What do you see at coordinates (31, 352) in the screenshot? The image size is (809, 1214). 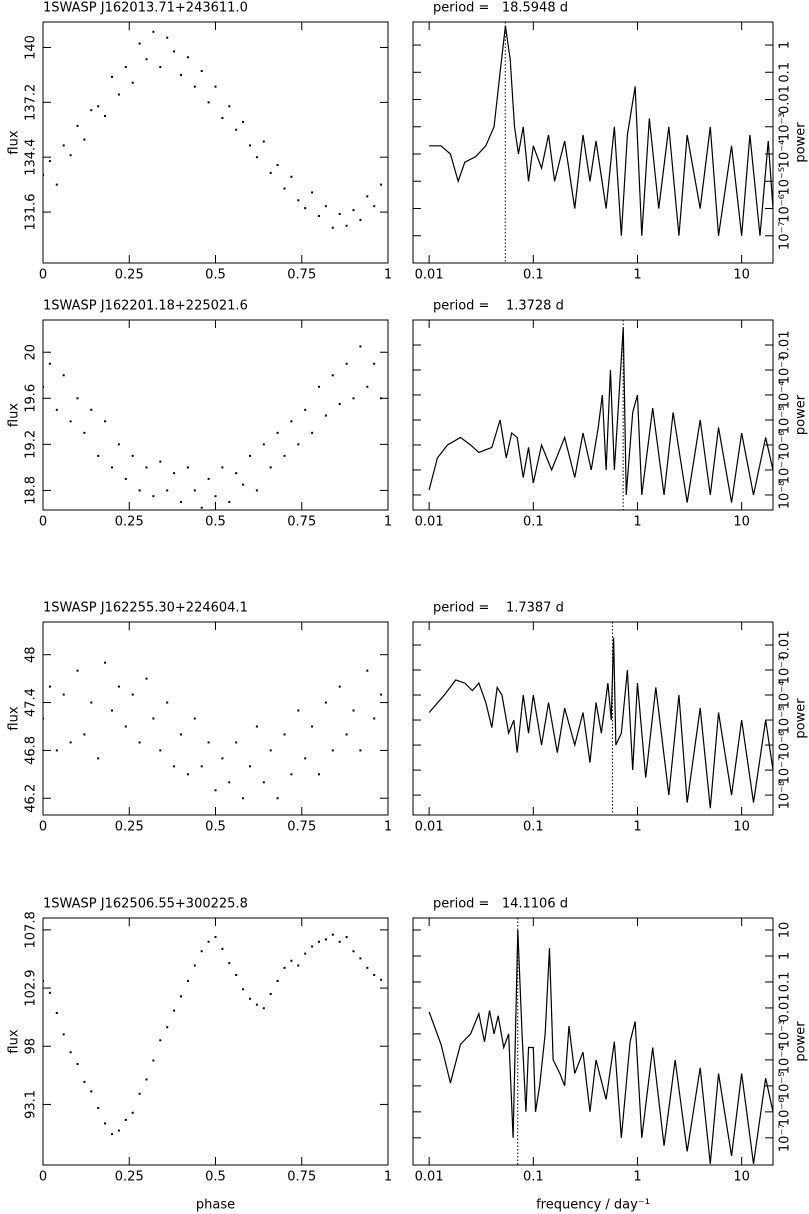 I see `y-tick-label: 20` at bounding box center [31, 352].